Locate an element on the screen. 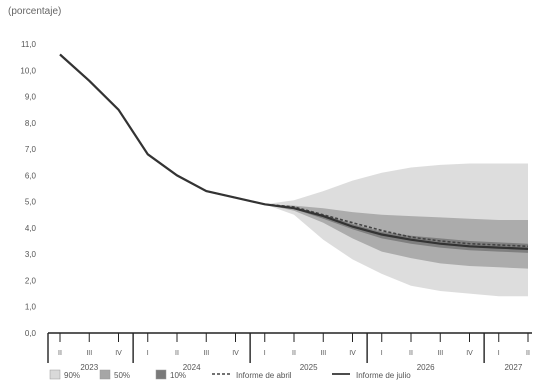  x-year-label: 2024 is located at coordinates (192, 367).